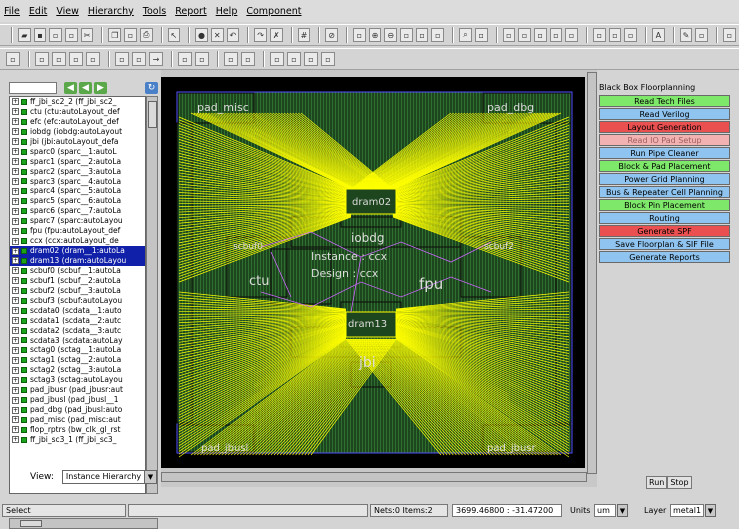 The image size is (739, 529). Describe the element at coordinates (374, 477) in the screenshot. I see `canvas-horizontal-scrollbar` at that location.